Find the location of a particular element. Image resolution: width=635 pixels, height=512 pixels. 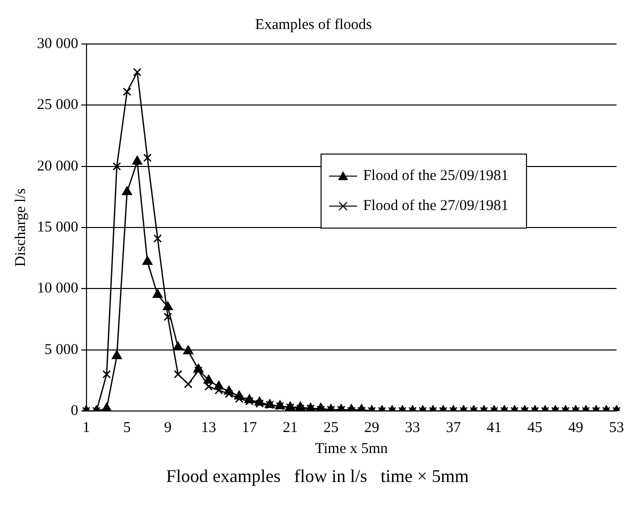

x-tick-label: 45 is located at coordinates (534, 428).